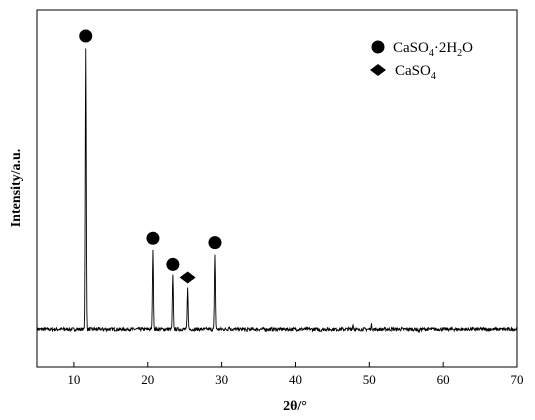  Describe the element at coordinates (16, 188) in the screenshot. I see `y-axis-title: Intensity/a.u.` at that location.